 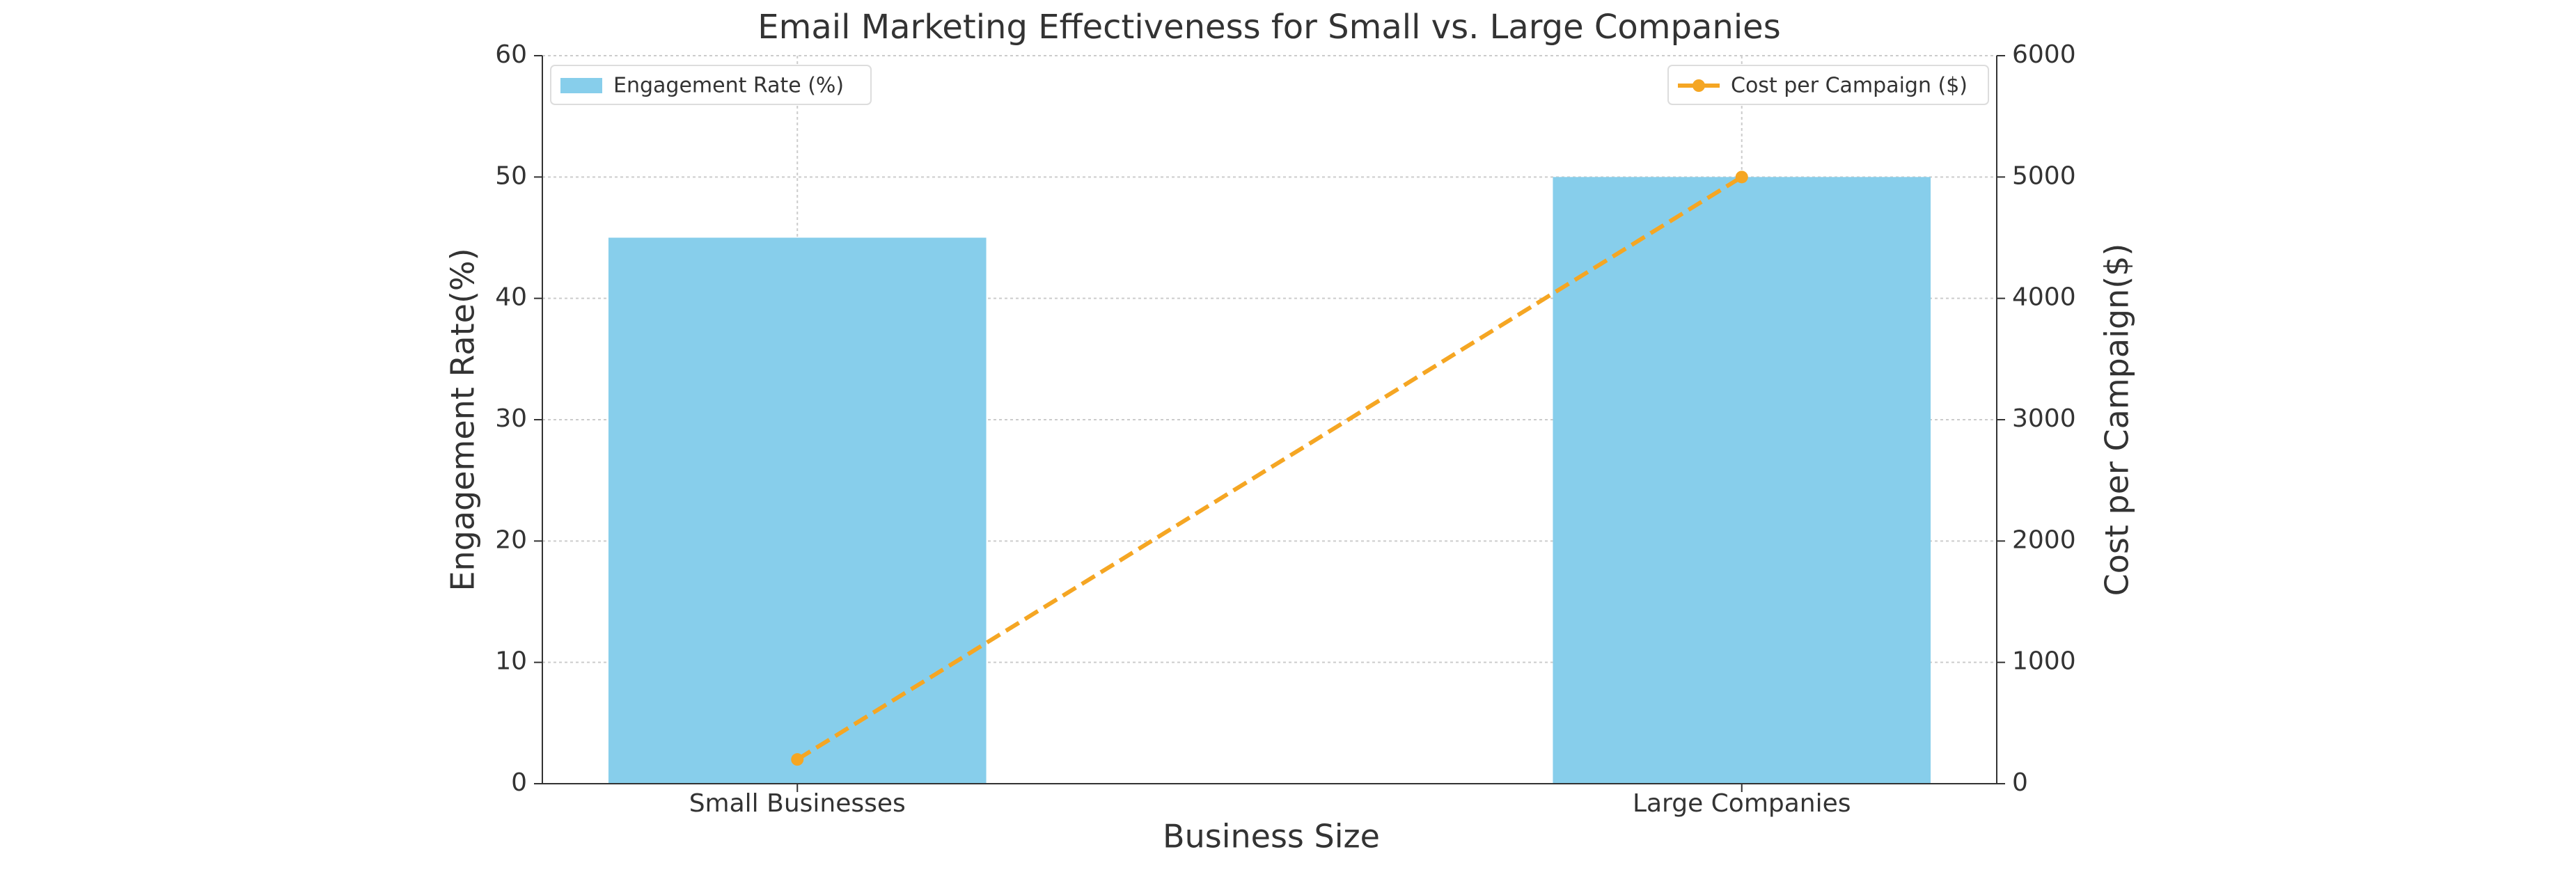 I want to click on y-tick-label: 20, so click(x=511, y=539).